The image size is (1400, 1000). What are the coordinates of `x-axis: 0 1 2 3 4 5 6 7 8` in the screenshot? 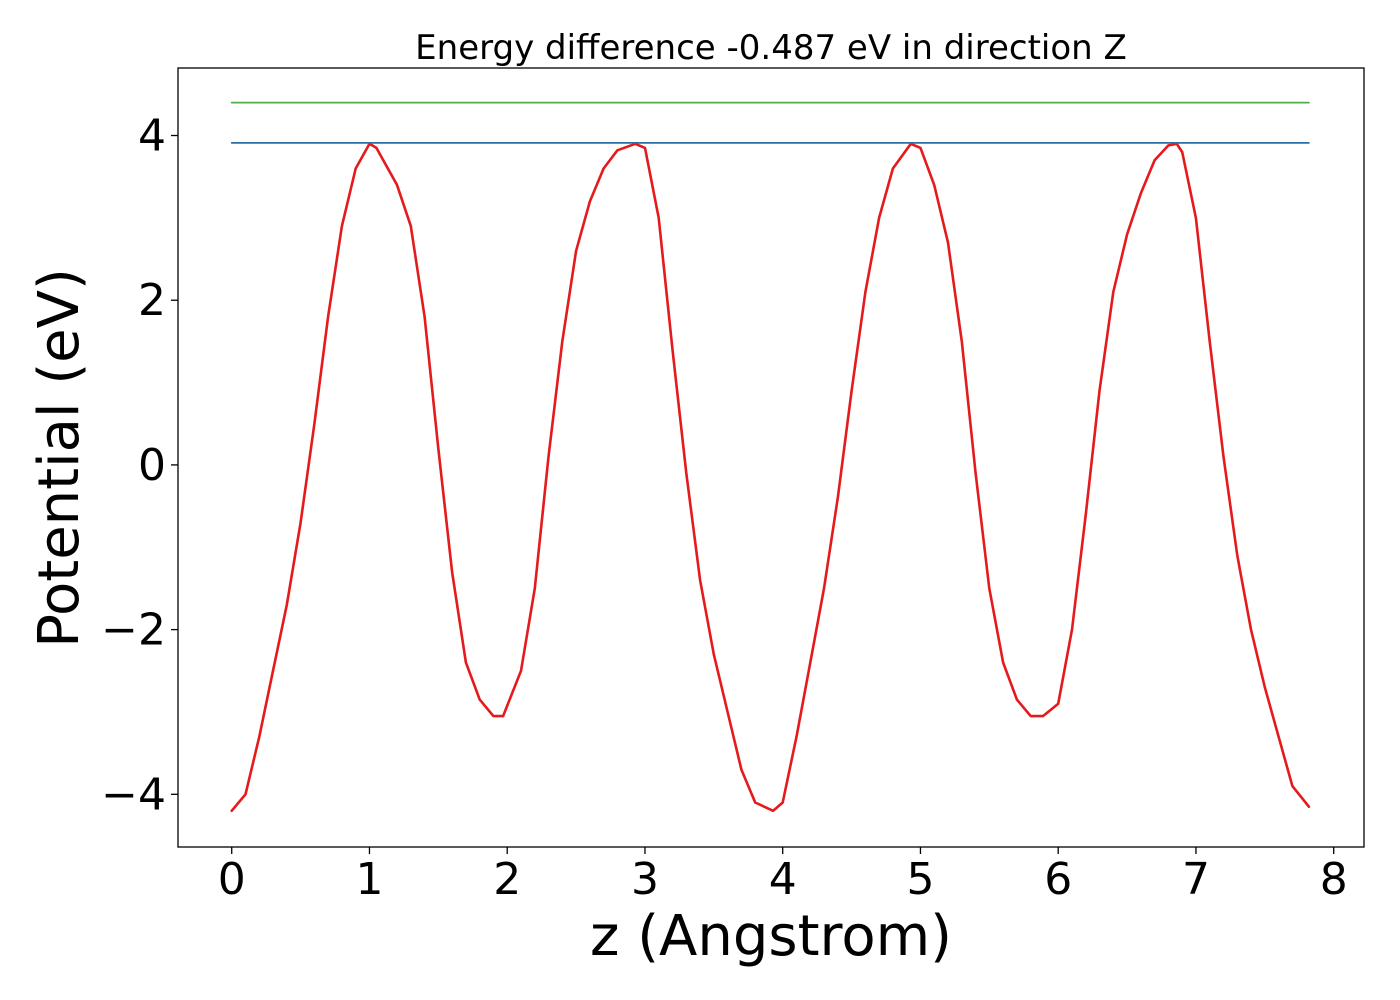 It's located at (783, 876).